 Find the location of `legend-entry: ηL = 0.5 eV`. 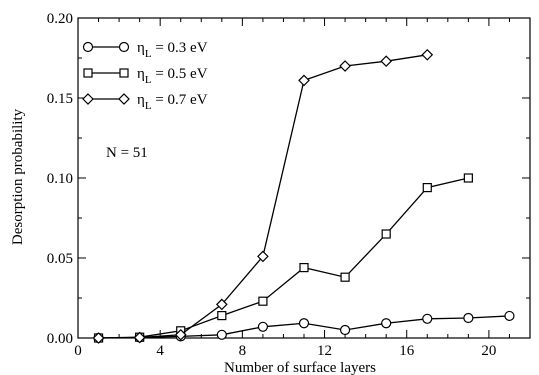

legend-entry: ηL = 0.5 eV is located at coordinates (145, 76).